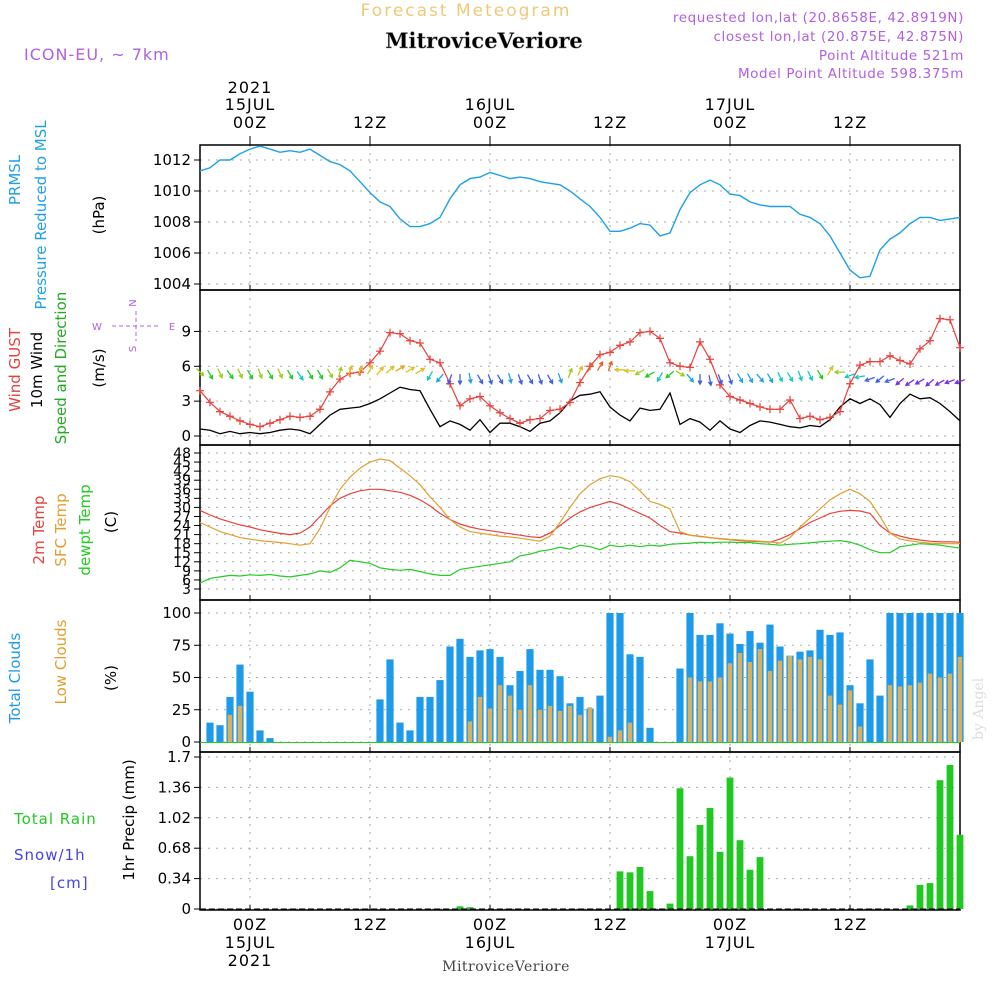 This screenshot has height=1000, width=1000. What do you see at coordinates (182, 472) in the screenshot?
I see `temperature-ytick-label: 42` at bounding box center [182, 472].